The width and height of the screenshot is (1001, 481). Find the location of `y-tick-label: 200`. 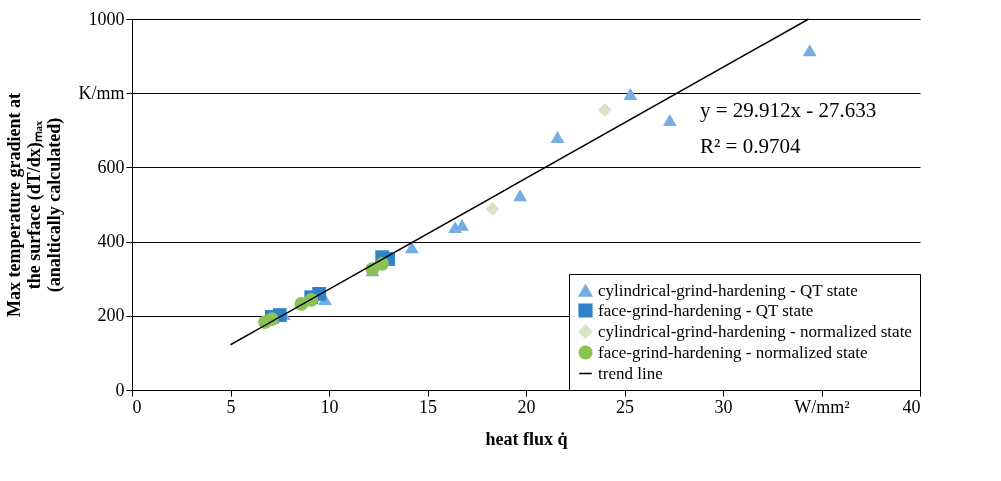

y-tick-label: 200 is located at coordinates (111, 315).